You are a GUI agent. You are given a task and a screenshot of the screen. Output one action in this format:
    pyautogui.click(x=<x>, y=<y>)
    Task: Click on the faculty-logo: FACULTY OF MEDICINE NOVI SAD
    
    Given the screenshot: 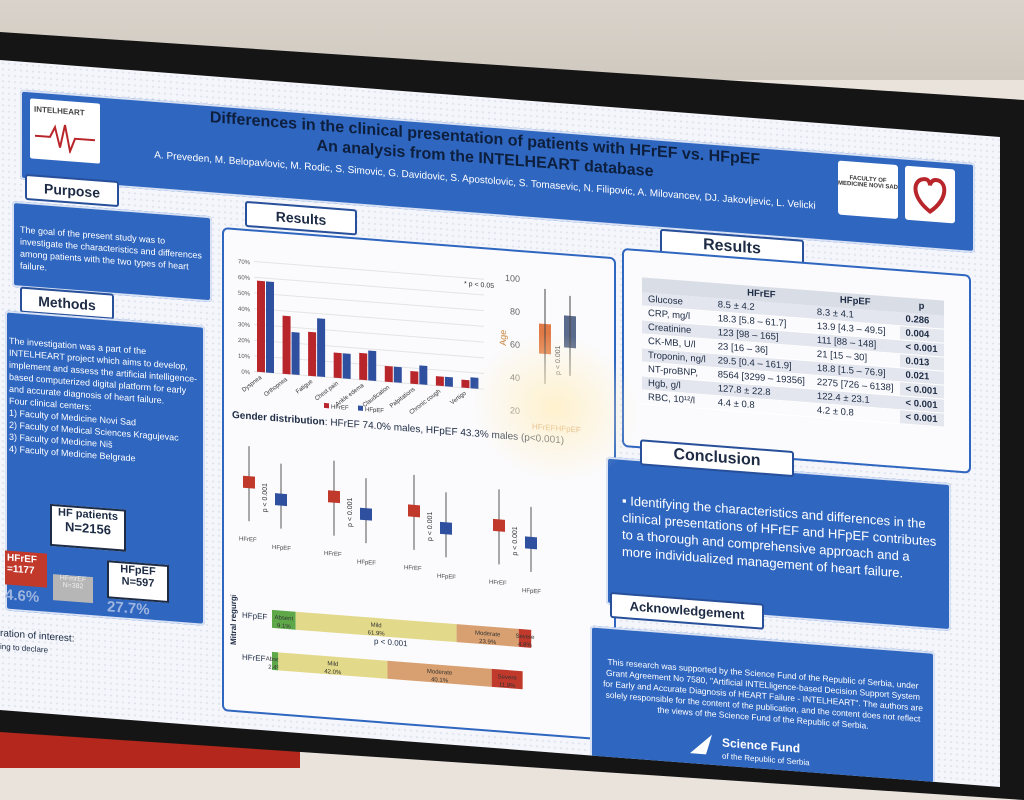 What is the action you would take?
    pyautogui.click(x=868, y=190)
    